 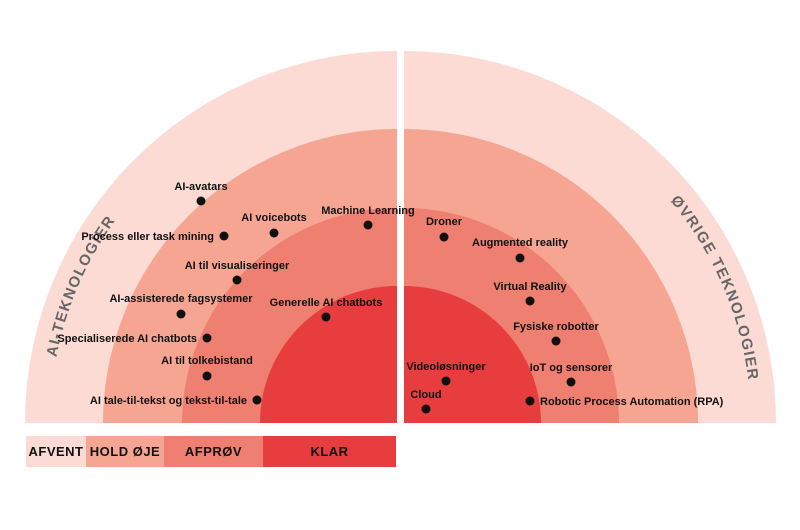 I want to click on blip-label: AI tale-til-tekst og tekst-til-tale, so click(x=168, y=401).